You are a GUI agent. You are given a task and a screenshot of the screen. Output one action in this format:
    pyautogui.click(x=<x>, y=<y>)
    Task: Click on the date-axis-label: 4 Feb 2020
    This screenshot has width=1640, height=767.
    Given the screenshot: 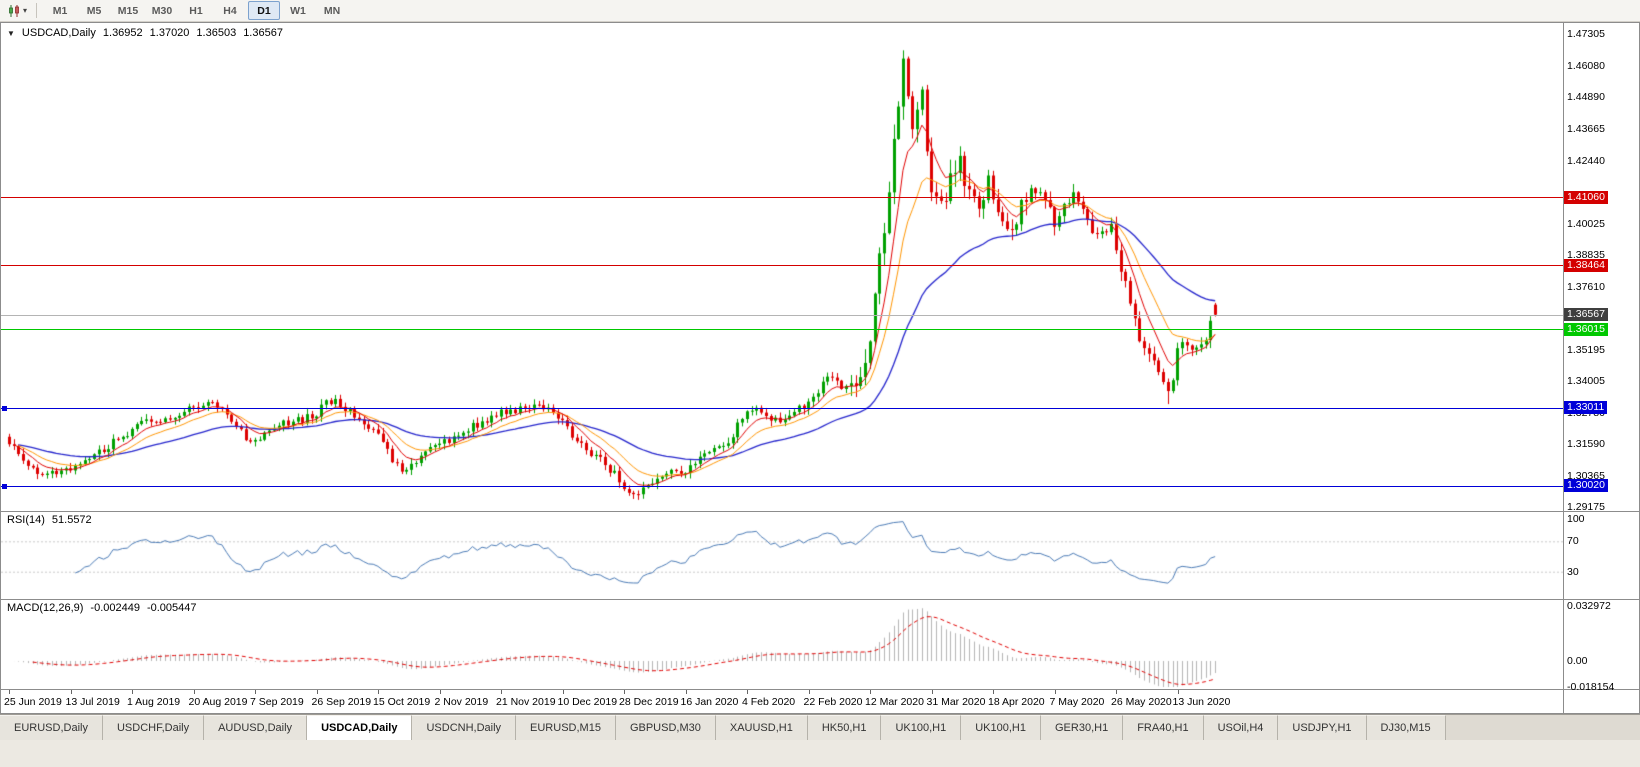 What is the action you would take?
    pyautogui.click(x=769, y=702)
    